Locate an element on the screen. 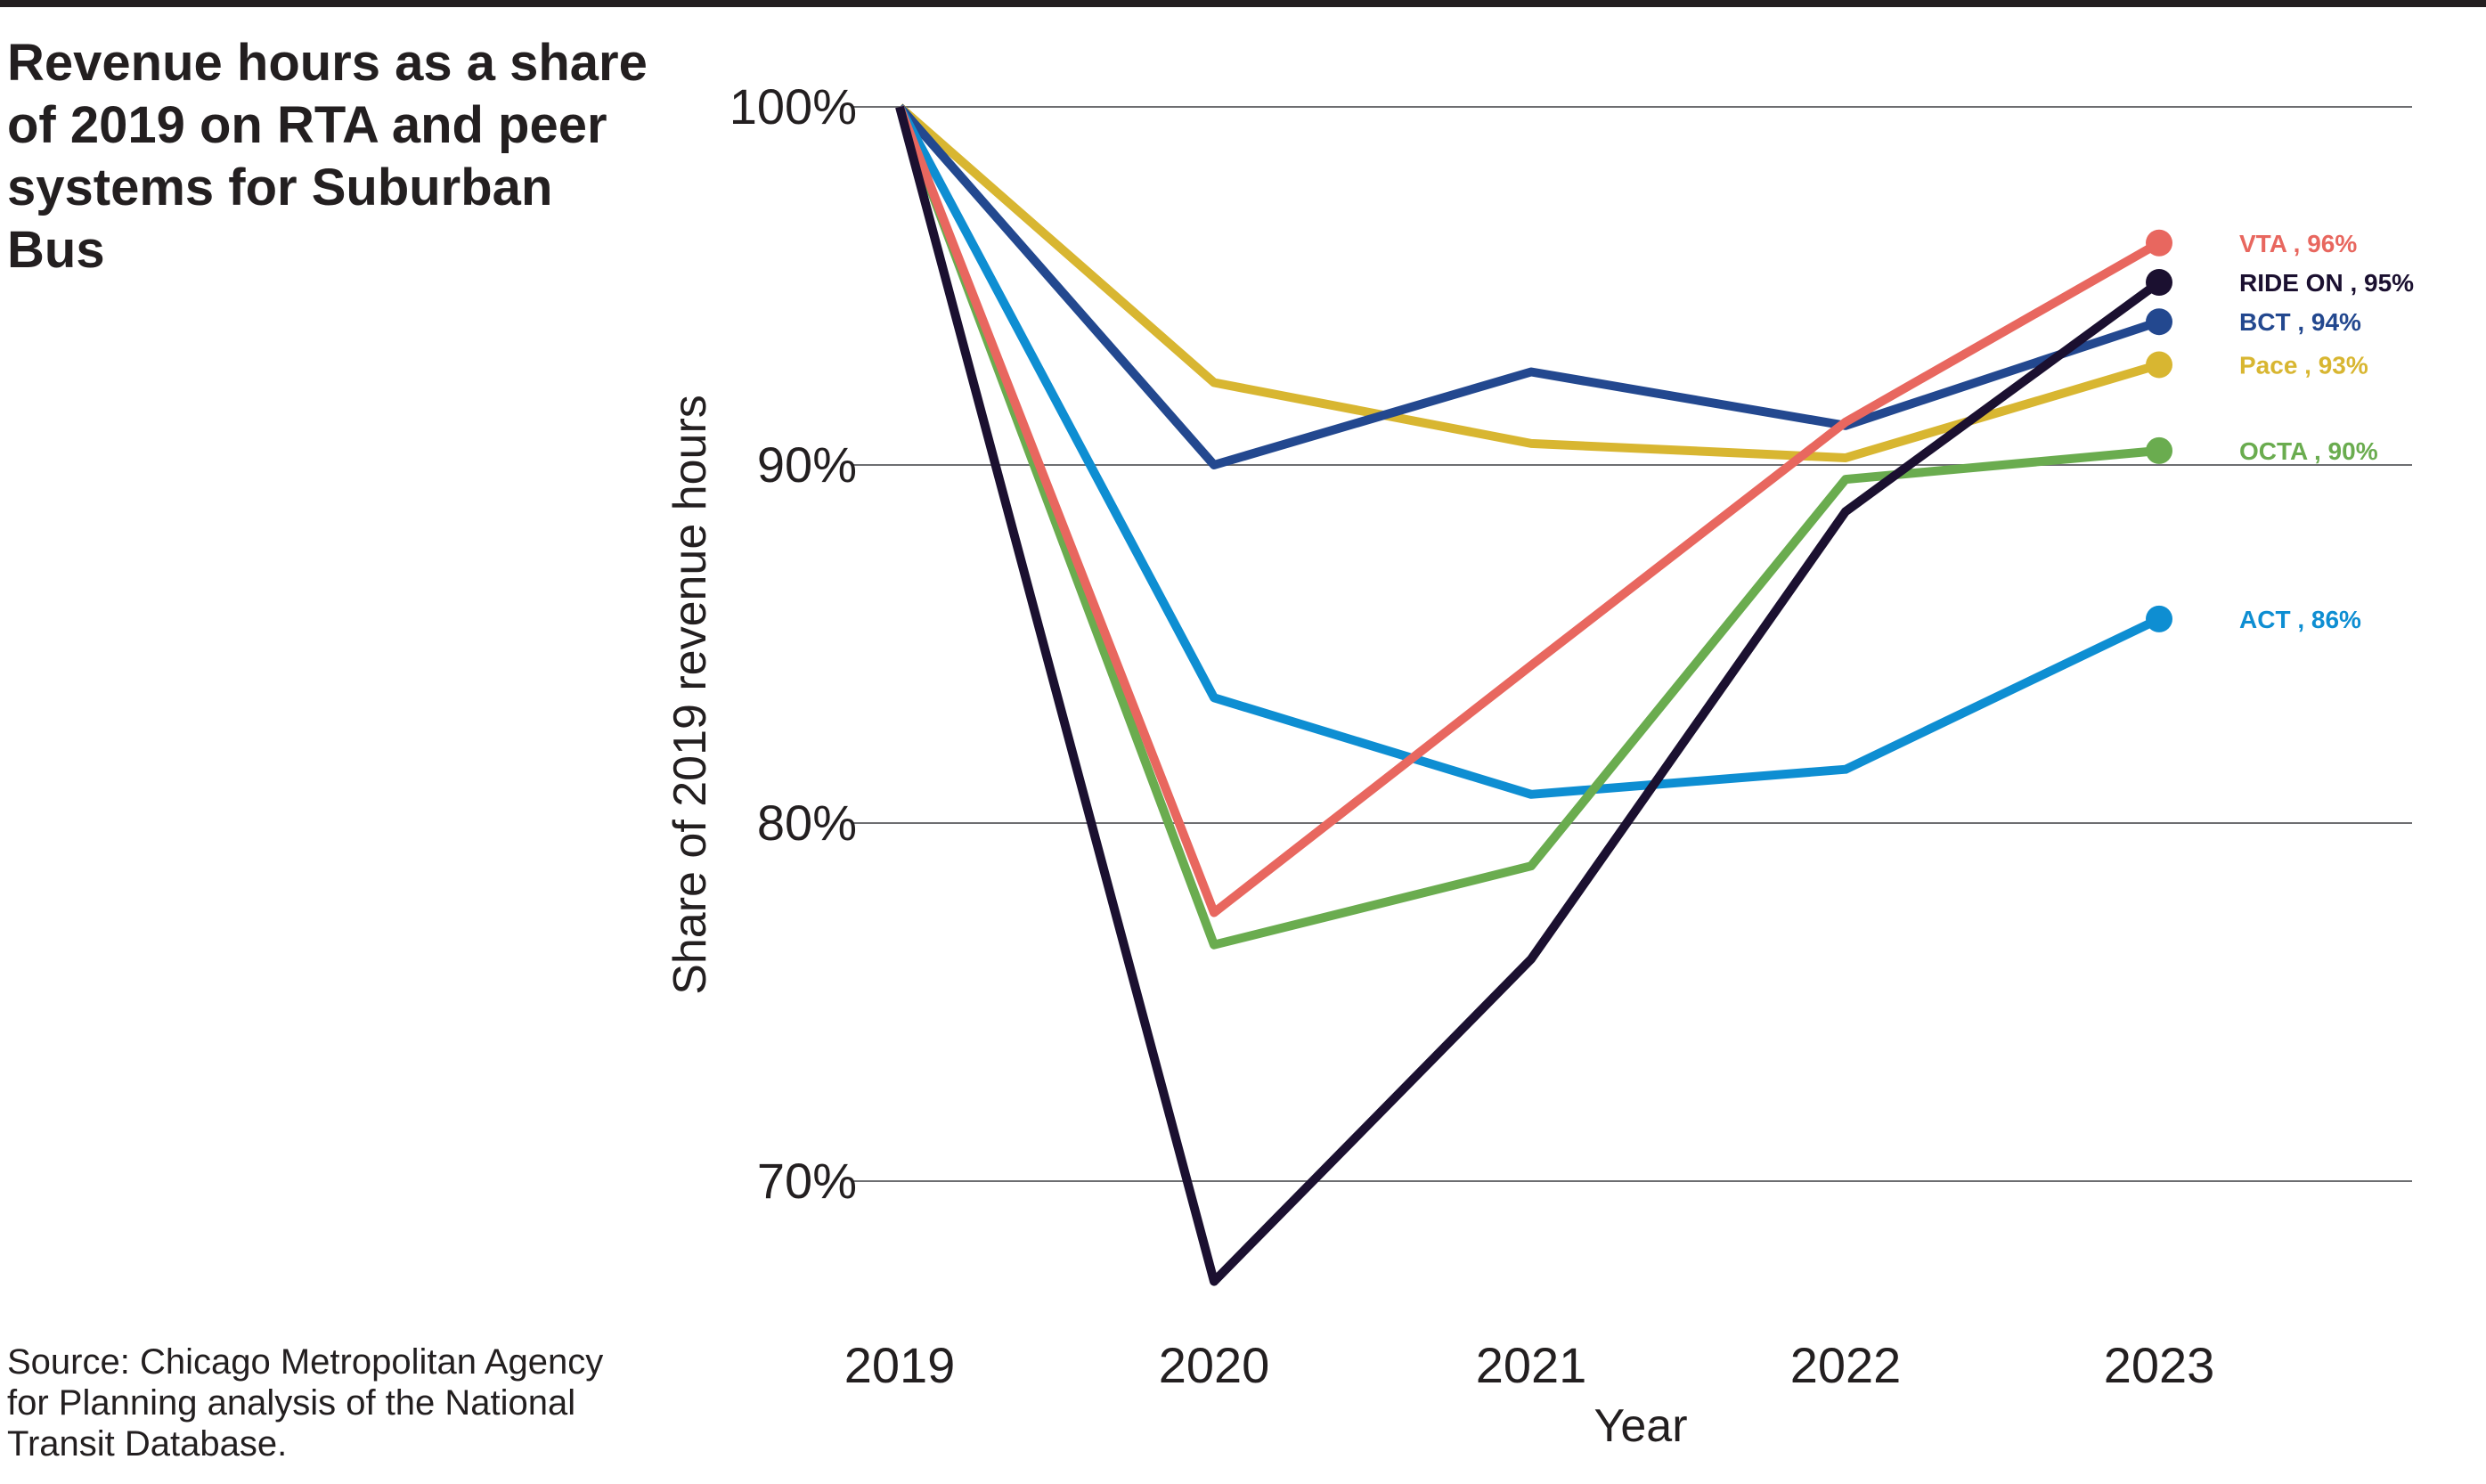 The height and width of the screenshot is (1484, 2486). series-line-bct is located at coordinates (1528, 286).